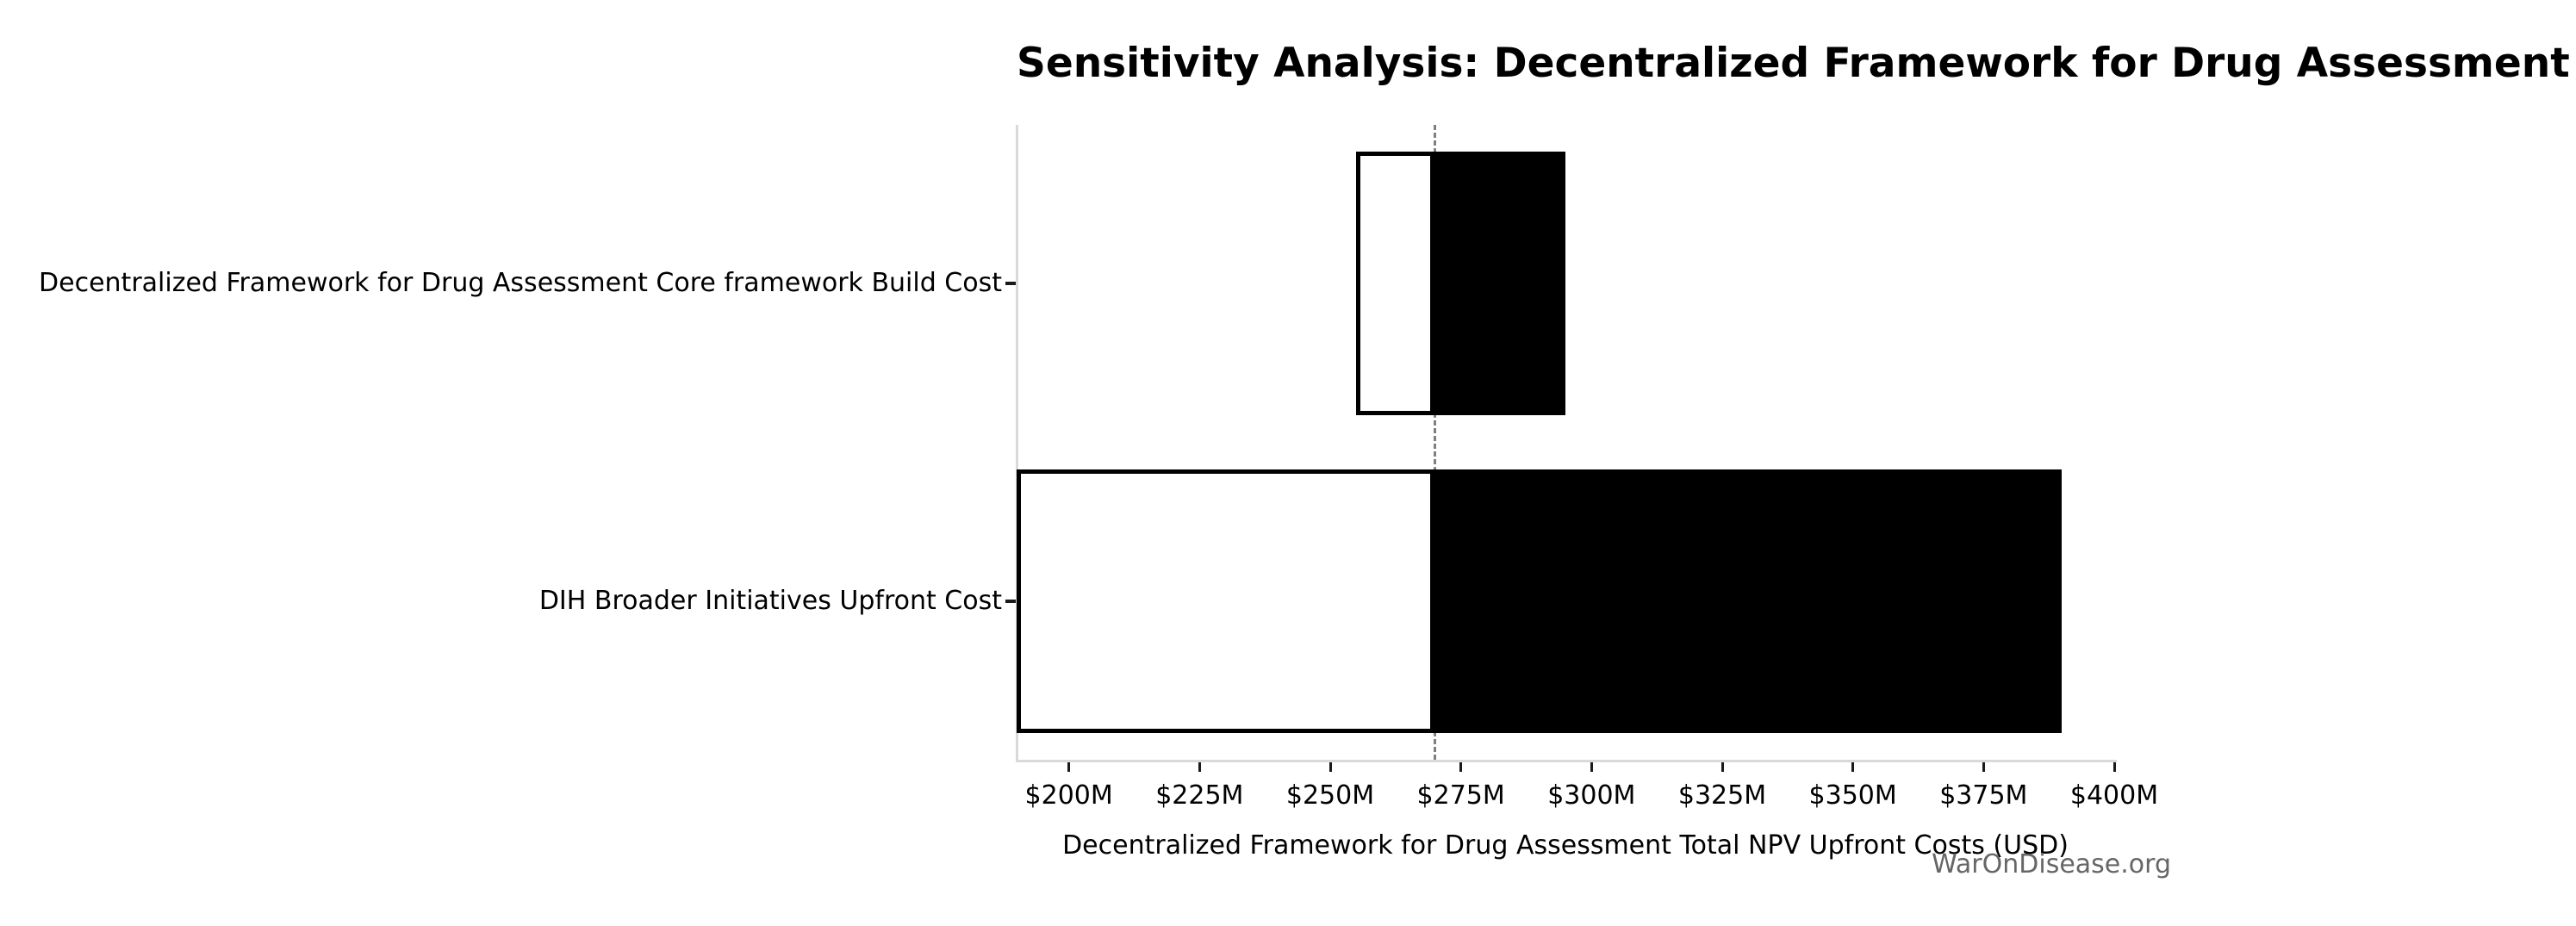 This screenshot has width=2576, height=926. Describe the element at coordinates (1017, 443) in the screenshot. I see `y-axis-spine` at that location.